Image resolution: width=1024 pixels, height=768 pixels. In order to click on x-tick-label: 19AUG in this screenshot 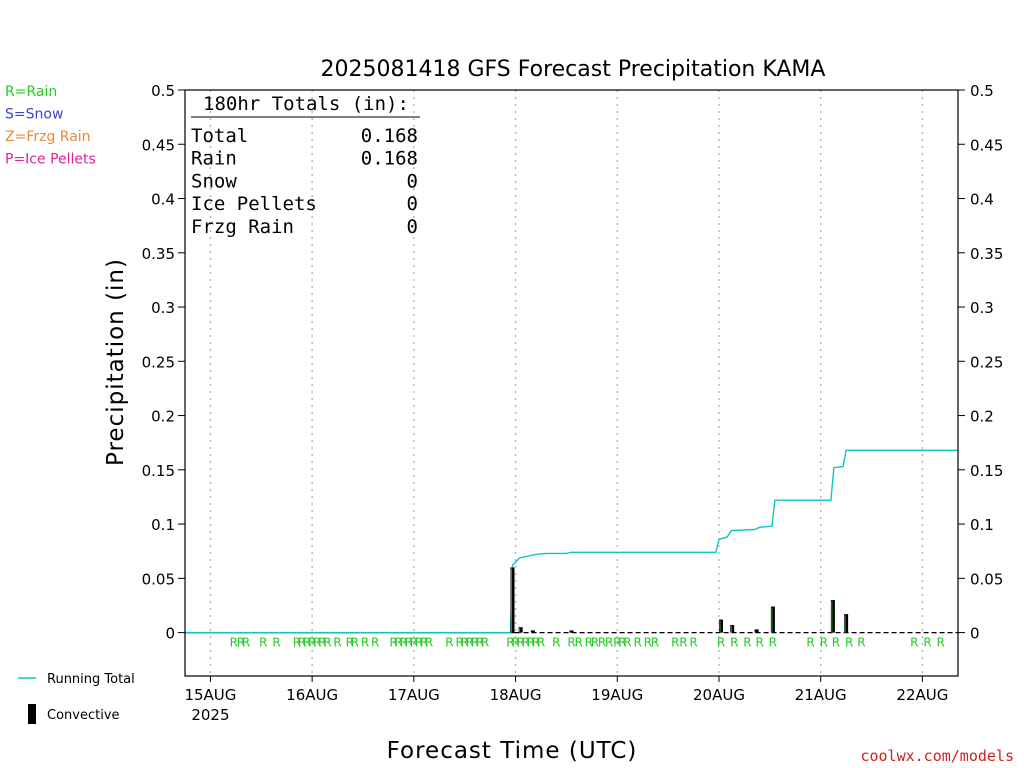, I will do `click(617, 695)`.